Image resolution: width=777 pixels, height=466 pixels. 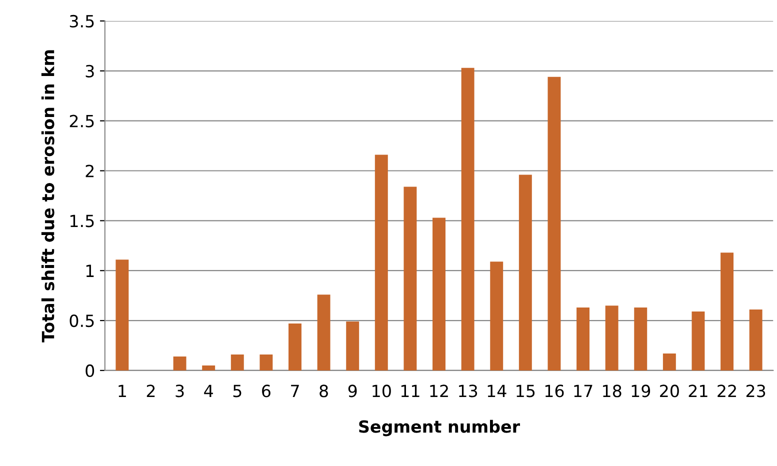 I want to click on x-tick-label: 12, so click(x=439, y=391).